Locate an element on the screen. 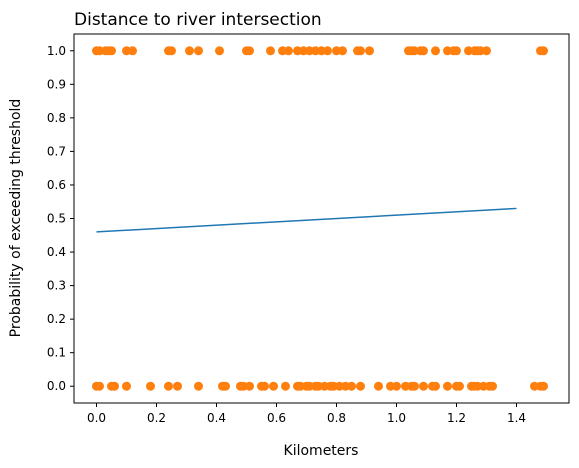  x-tick-label: 1.4 is located at coordinates (516, 418).